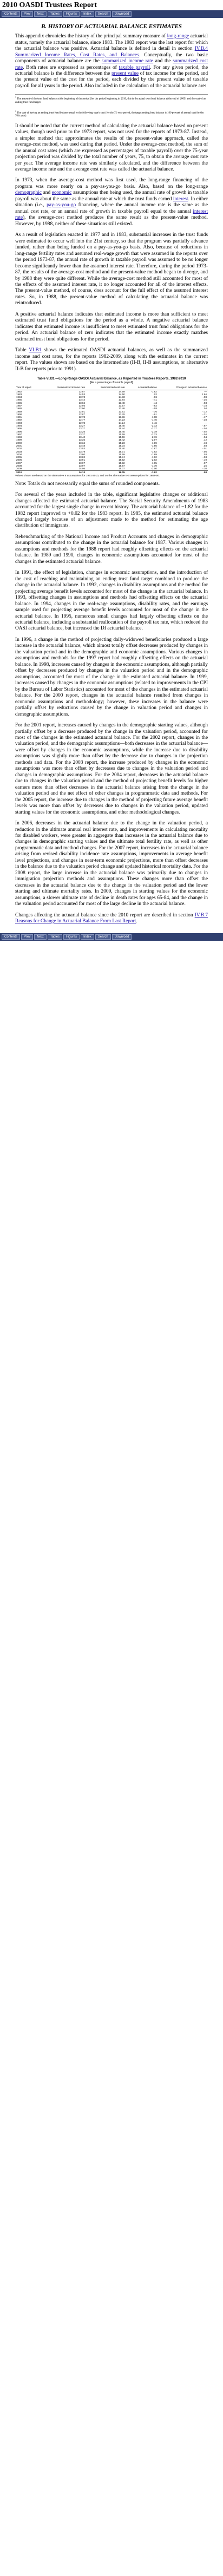  What do you see at coordinates (111, 383) in the screenshot?
I see `table-subtitle: [As a percentage of taxable payroll]` at bounding box center [111, 383].